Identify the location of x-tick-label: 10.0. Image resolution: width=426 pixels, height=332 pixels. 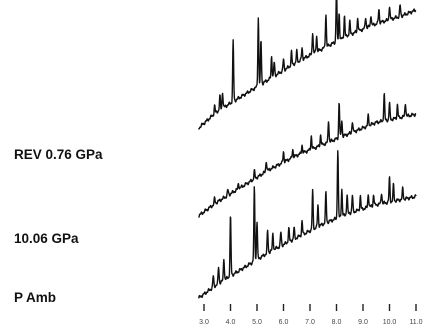
(390, 322).